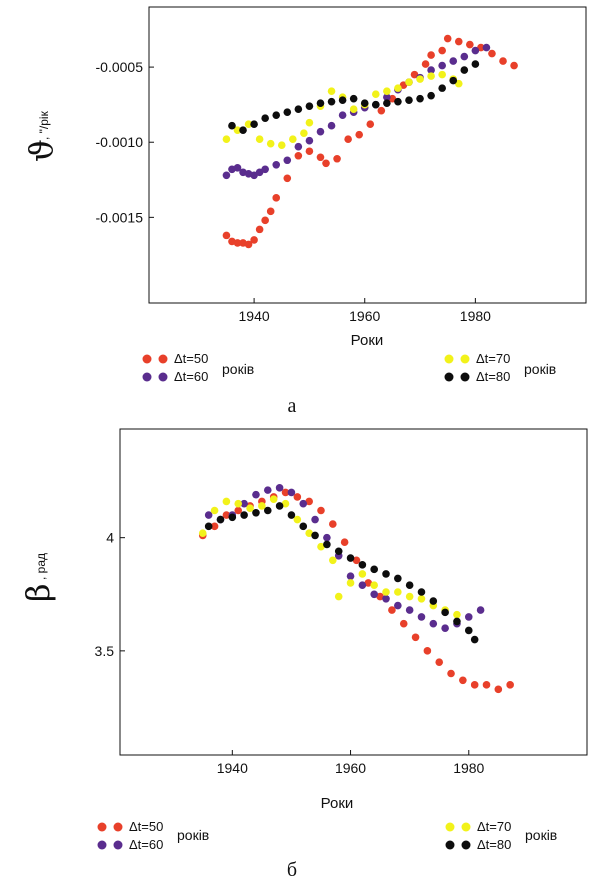 The image size is (589, 886). What do you see at coordinates (350, 768) in the screenshot?
I see `chart-b-xtick-label: 1960` at bounding box center [350, 768].